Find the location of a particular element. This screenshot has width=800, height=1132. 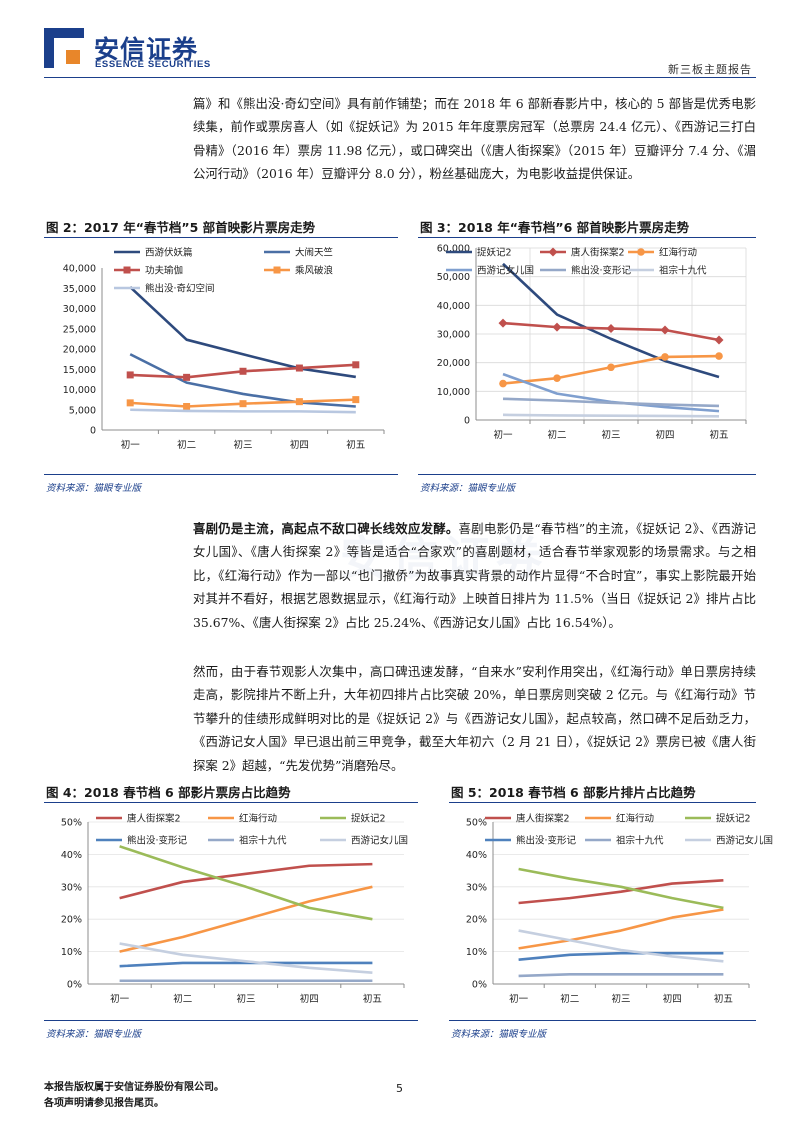

figure-5-title: 图 5：2018 春节档 6 部影片排片占比趋势 is located at coordinates (573, 792).